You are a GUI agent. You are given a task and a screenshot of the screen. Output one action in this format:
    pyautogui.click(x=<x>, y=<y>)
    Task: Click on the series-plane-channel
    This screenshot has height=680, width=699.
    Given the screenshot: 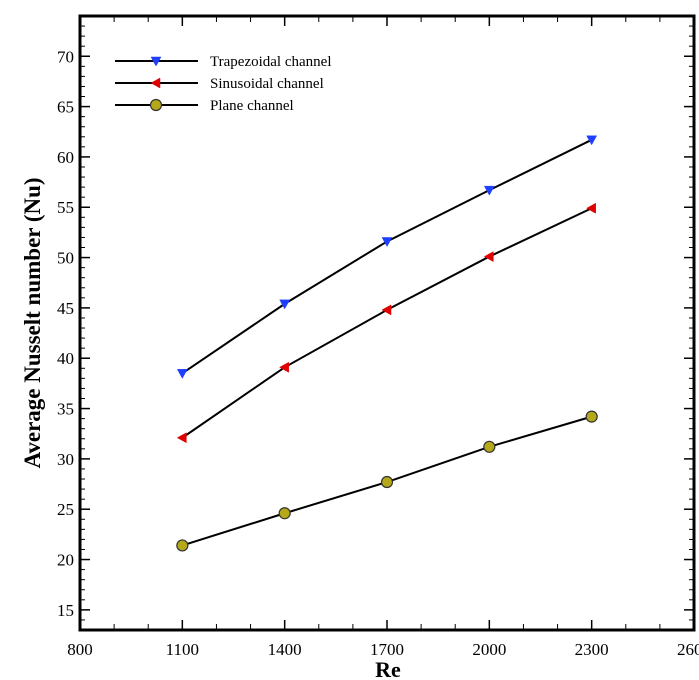 What is the action you would take?
    pyautogui.click(x=387, y=481)
    